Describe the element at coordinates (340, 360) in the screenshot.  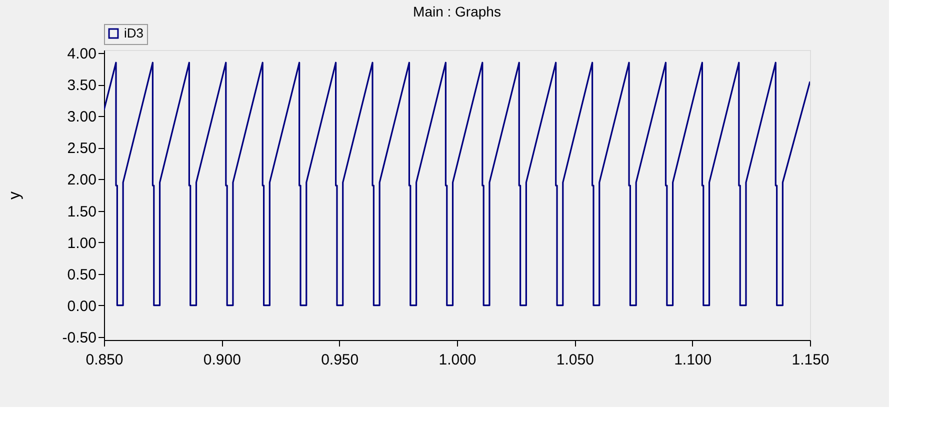
I see `x-tick-label: 0.950` at that location.